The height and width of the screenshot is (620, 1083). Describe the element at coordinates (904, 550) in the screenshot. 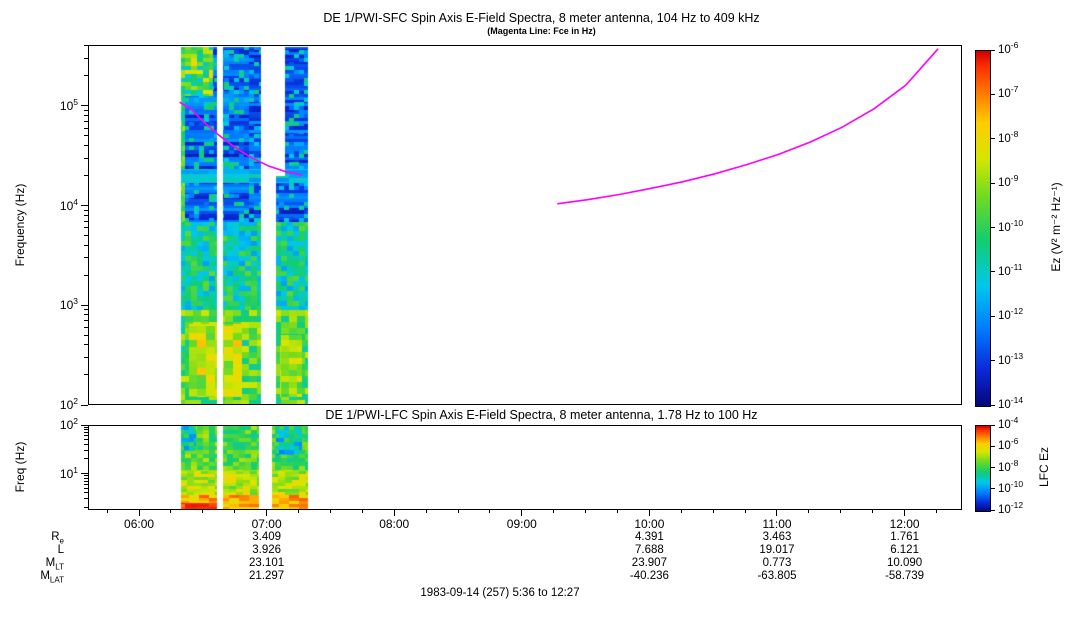

I see `ephemeris-value: 6.121` at that location.